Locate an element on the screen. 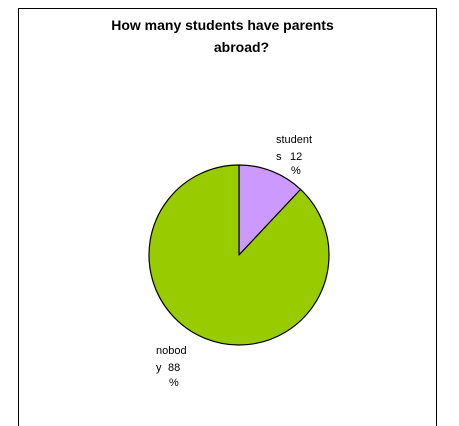  pie-slice-students is located at coordinates (270, 210).